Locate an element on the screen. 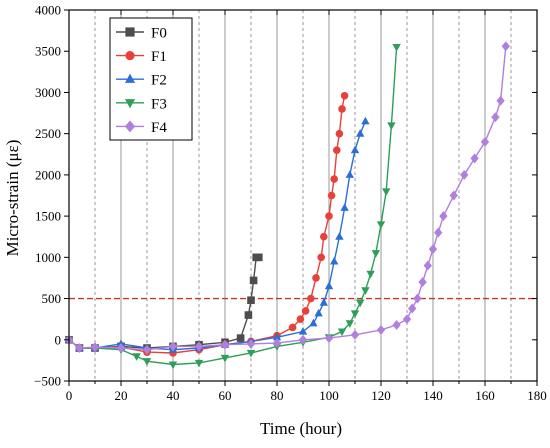  x-tick-label: 80 is located at coordinates (277, 395).